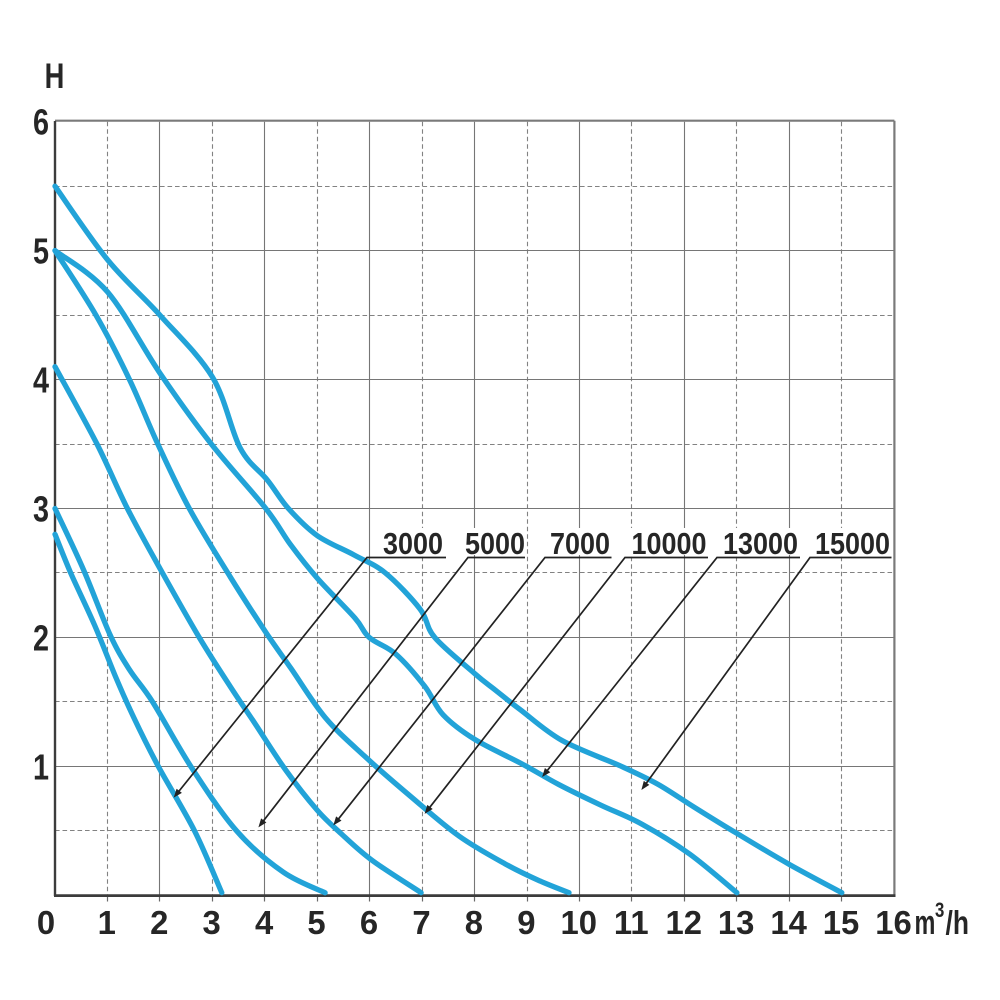  Describe the element at coordinates (526, 923) in the screenshot. I see `svg-text: 9` at that location.